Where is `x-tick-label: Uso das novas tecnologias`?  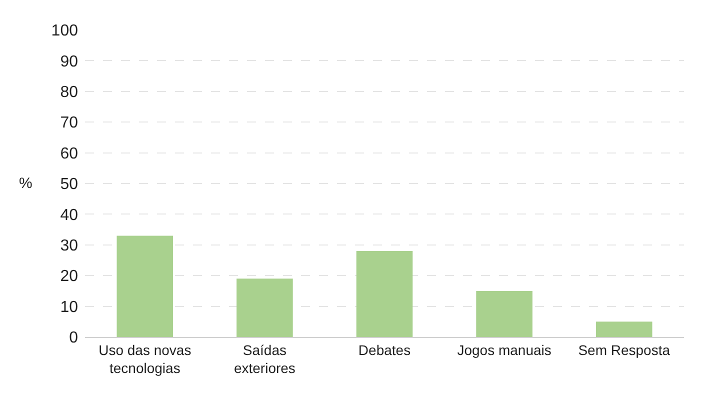
x-tick-label: Uso das novas tecnologias is located at coordinates (145, 359).